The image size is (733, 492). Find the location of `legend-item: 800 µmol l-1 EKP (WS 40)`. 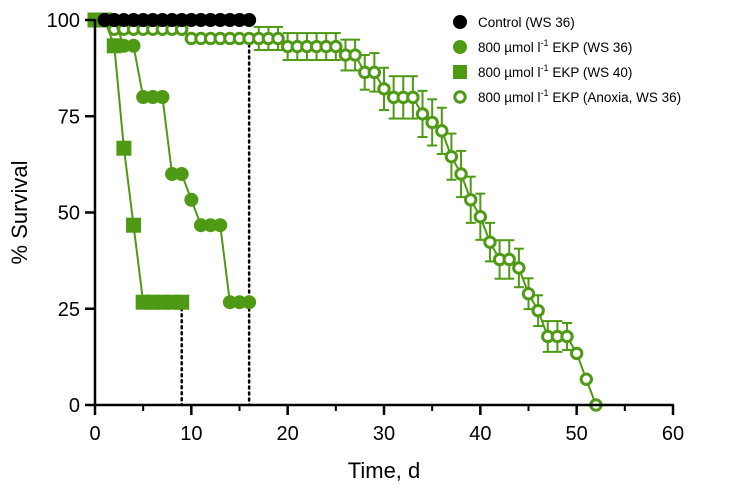

legend-item: 800 µmol l-1 EKP (WS 40) is located at coordinates (542, 71).